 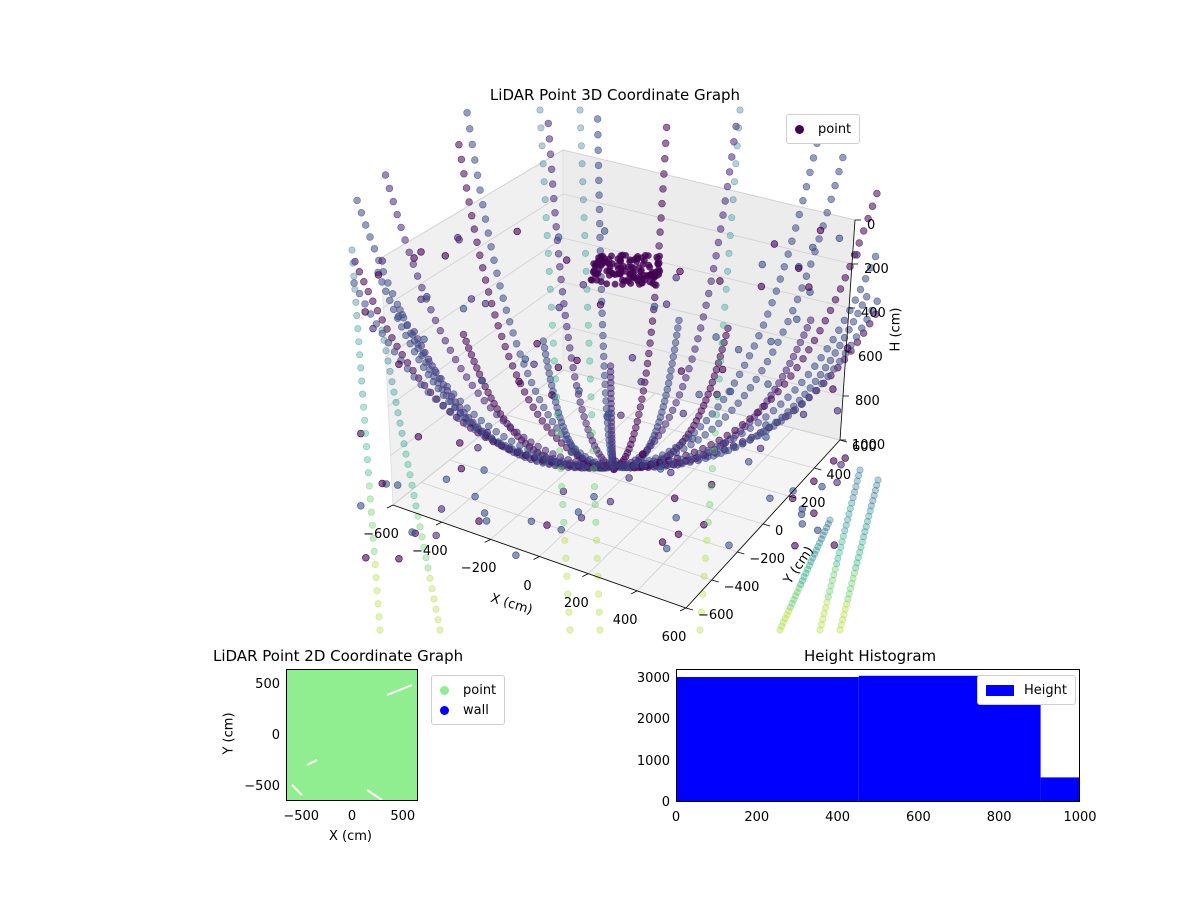 I want to click on x-tick-label: 0, so click(x=527, y=586).